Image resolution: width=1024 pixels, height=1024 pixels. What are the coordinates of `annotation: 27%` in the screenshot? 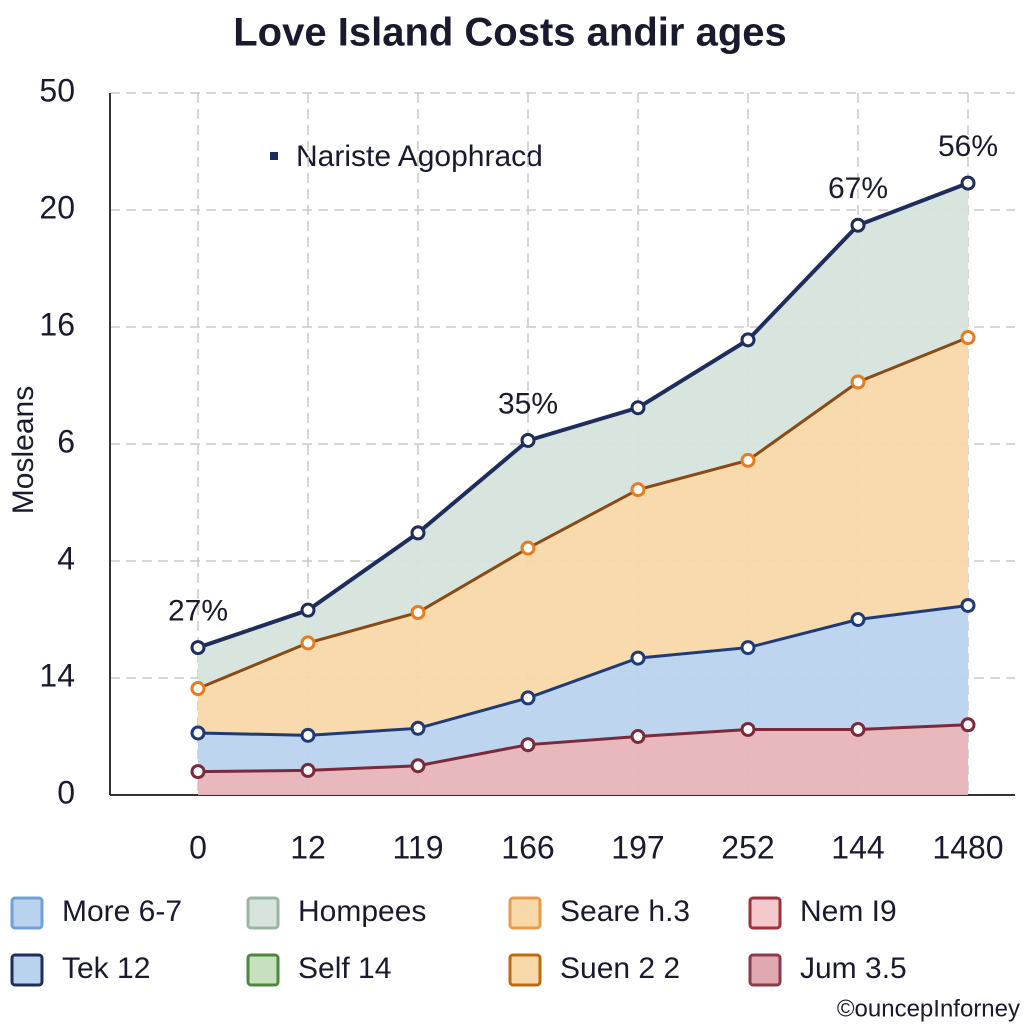 It's located at (198, 611).